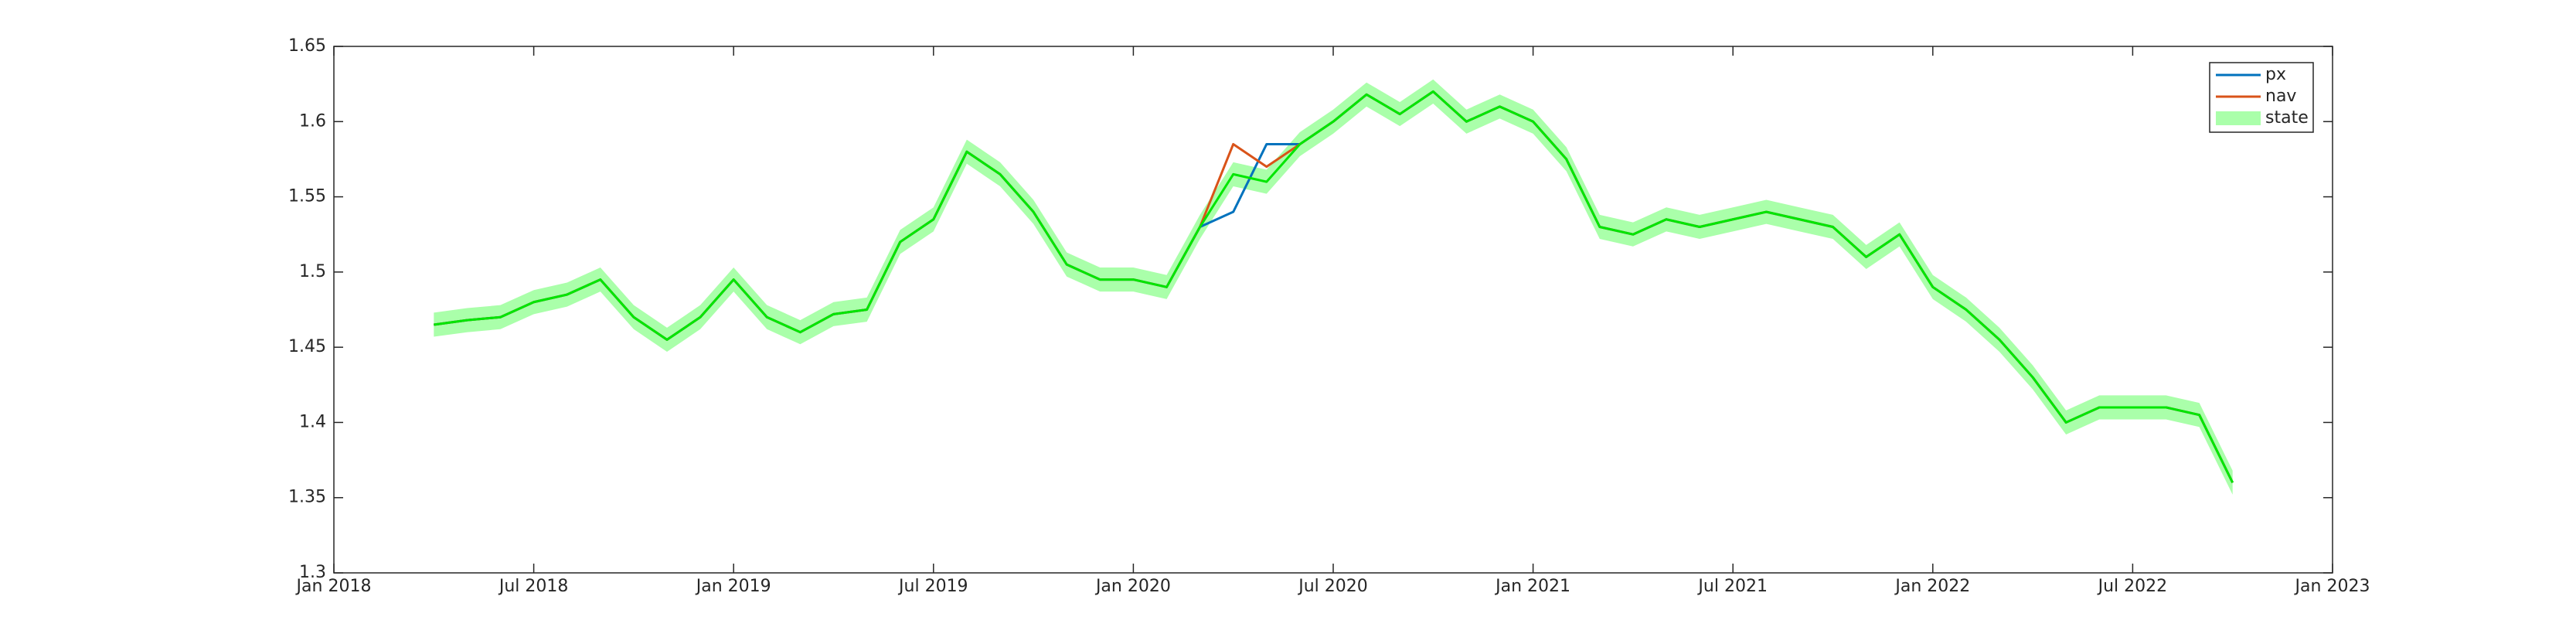 Image resolution: width=2576 pixels, height=644 pixels. What do you see at coordinates (312, 421) in the screenshot?
I see `y-tick-label: 1.4` at bounding box center [312, 421].